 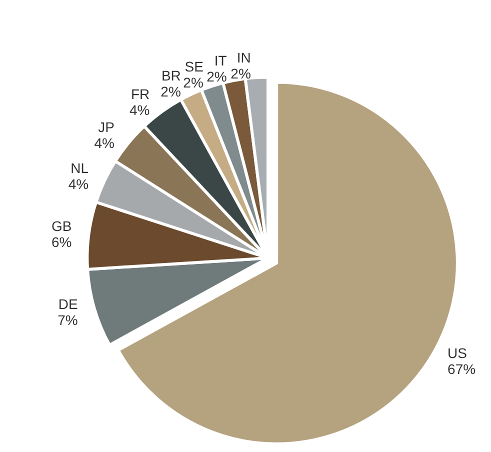 What do you see at coordinates (243, 58) in the screenshot?
I see `slice-label: IN` at bounding box center [243, 58].